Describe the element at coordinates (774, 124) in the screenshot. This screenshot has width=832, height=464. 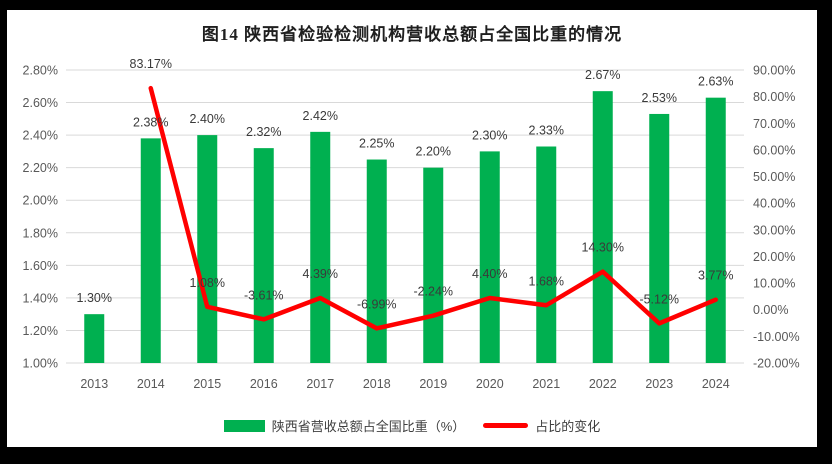
I see `right-axis-tick: 70.00%` at that location.